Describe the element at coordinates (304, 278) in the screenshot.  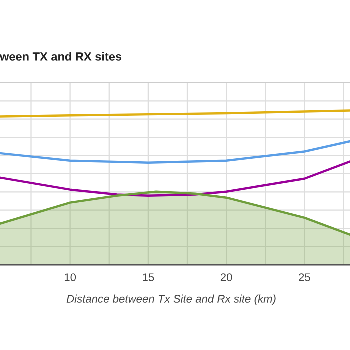
I see `x-tick-label: 25` at that location.